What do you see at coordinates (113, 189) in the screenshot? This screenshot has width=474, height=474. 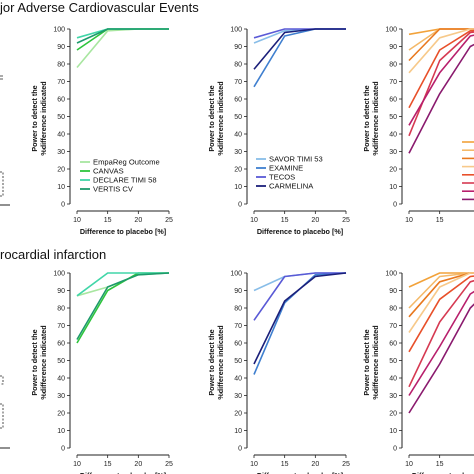 I see `legend-label: VERTIS CV` at bounding box center [113, 189].